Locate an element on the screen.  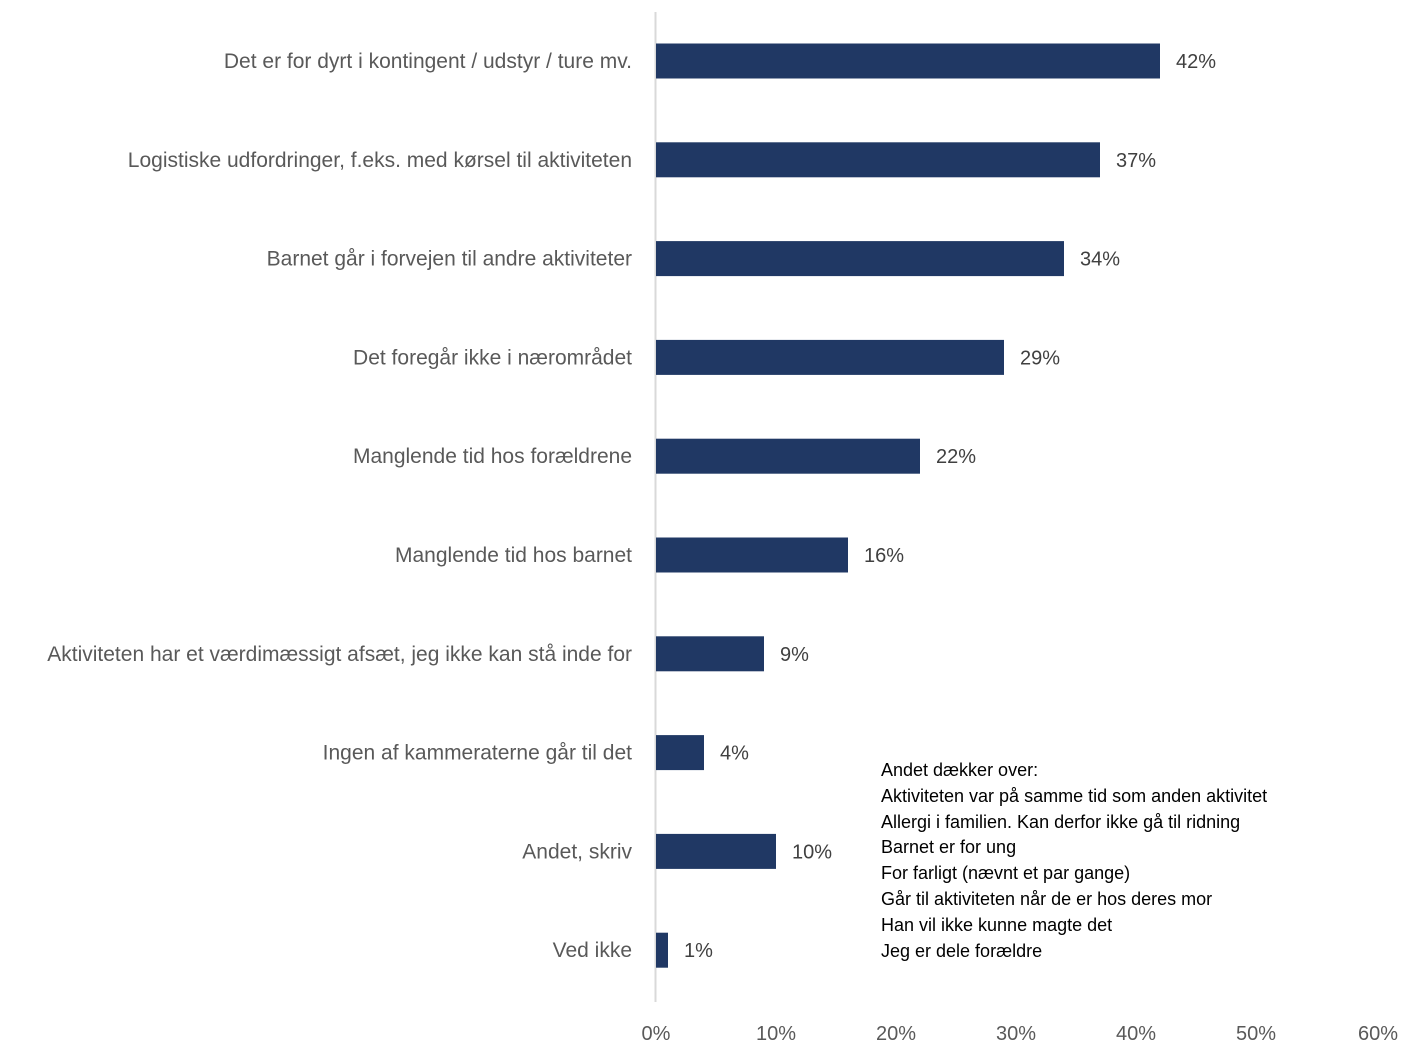
value-label: 10% is located at coordinates (812, 852).